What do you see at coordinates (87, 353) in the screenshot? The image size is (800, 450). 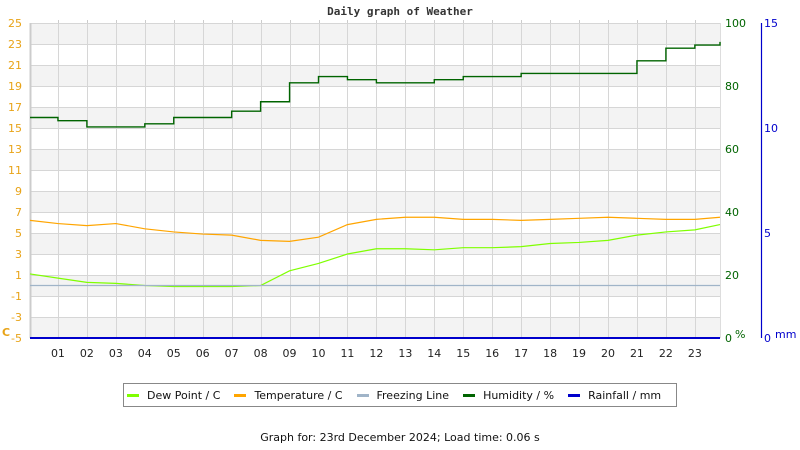 I see `svg-text: 02` at bounding box center [87, 353].